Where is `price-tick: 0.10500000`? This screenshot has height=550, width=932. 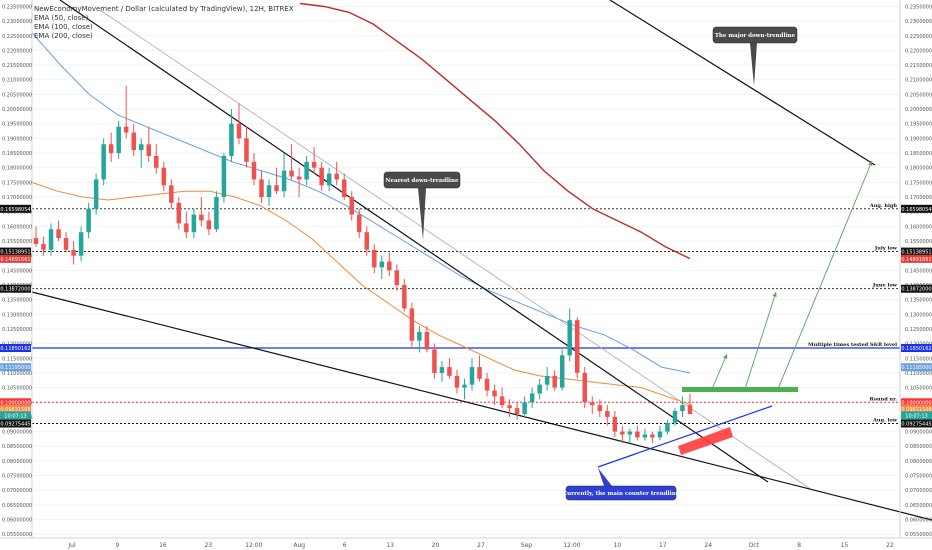 price-tick: 0.10500000 is located at coordinates (918, 389).